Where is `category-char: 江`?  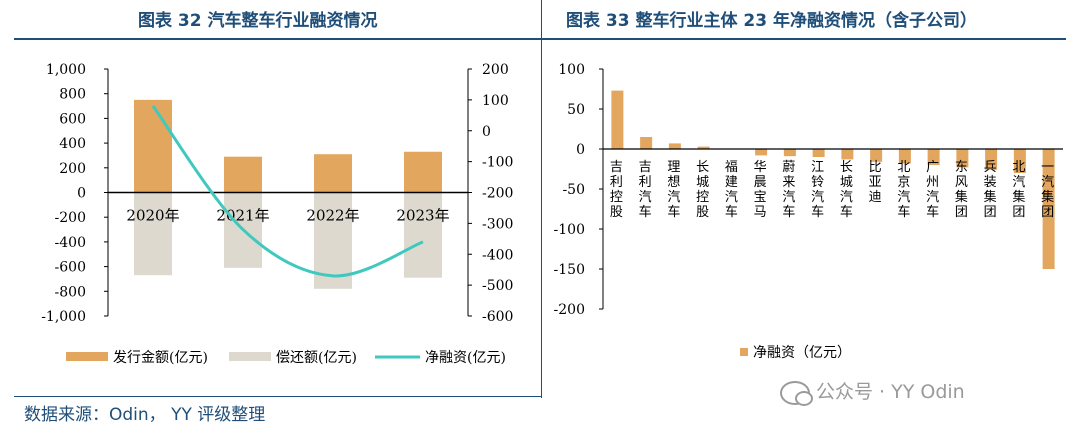
category-char: 江 is located at coordinates (818, 167).